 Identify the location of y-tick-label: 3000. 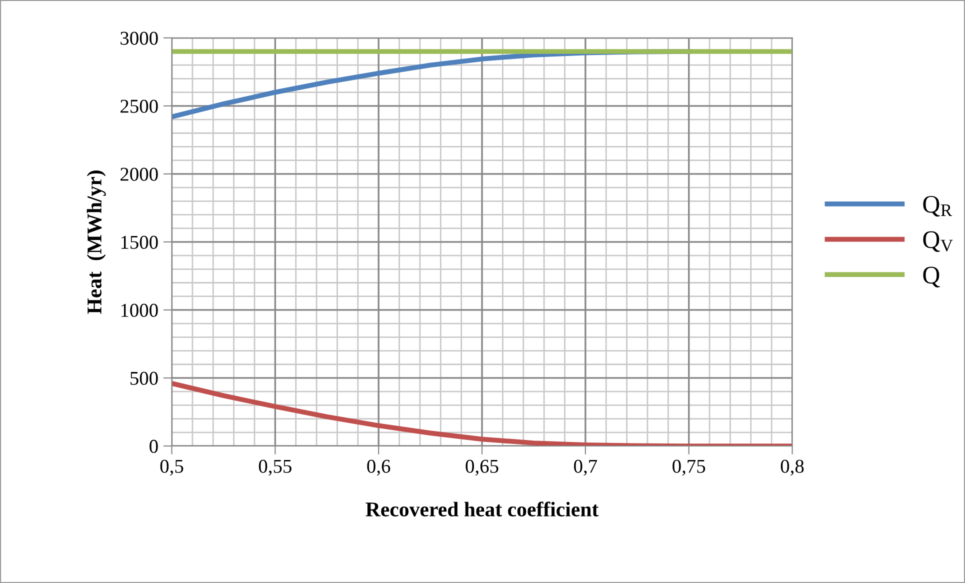
(139, 38).